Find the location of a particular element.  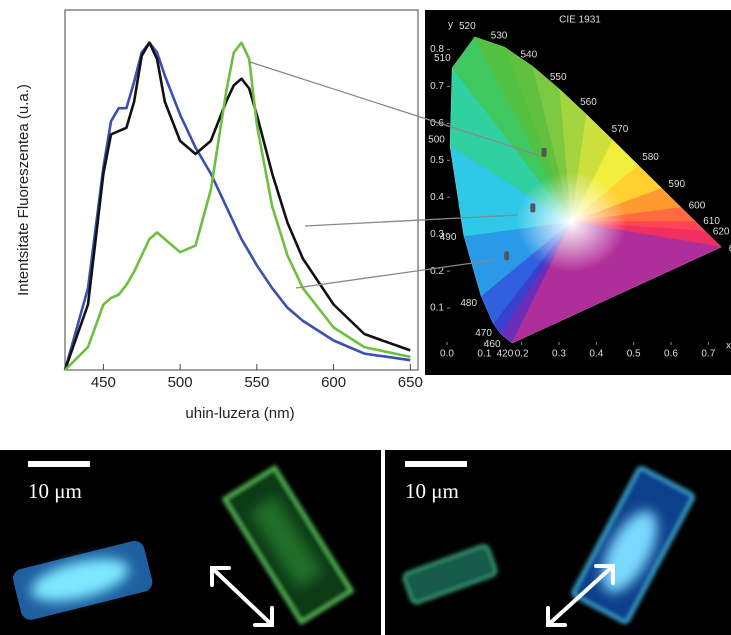

wavelength-label: 680 is located at coordinates (730, 249).